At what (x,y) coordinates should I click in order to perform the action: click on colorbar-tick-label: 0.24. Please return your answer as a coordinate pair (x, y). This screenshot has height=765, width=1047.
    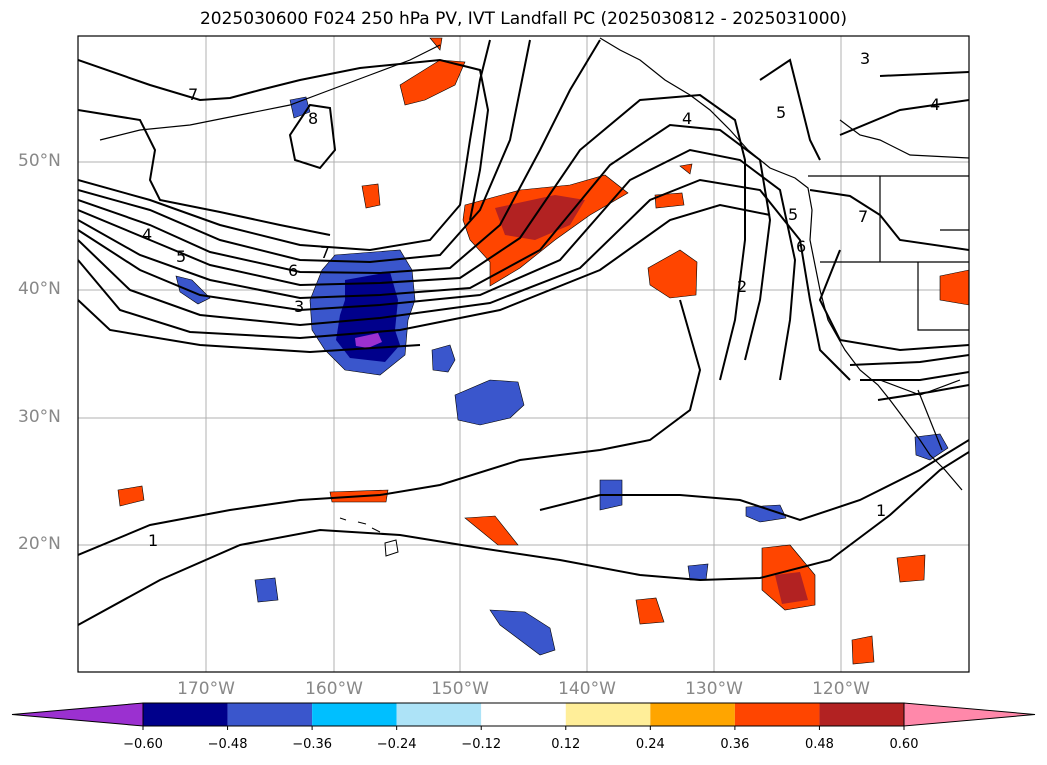
    Looking at the image, I should click on (650, 744).